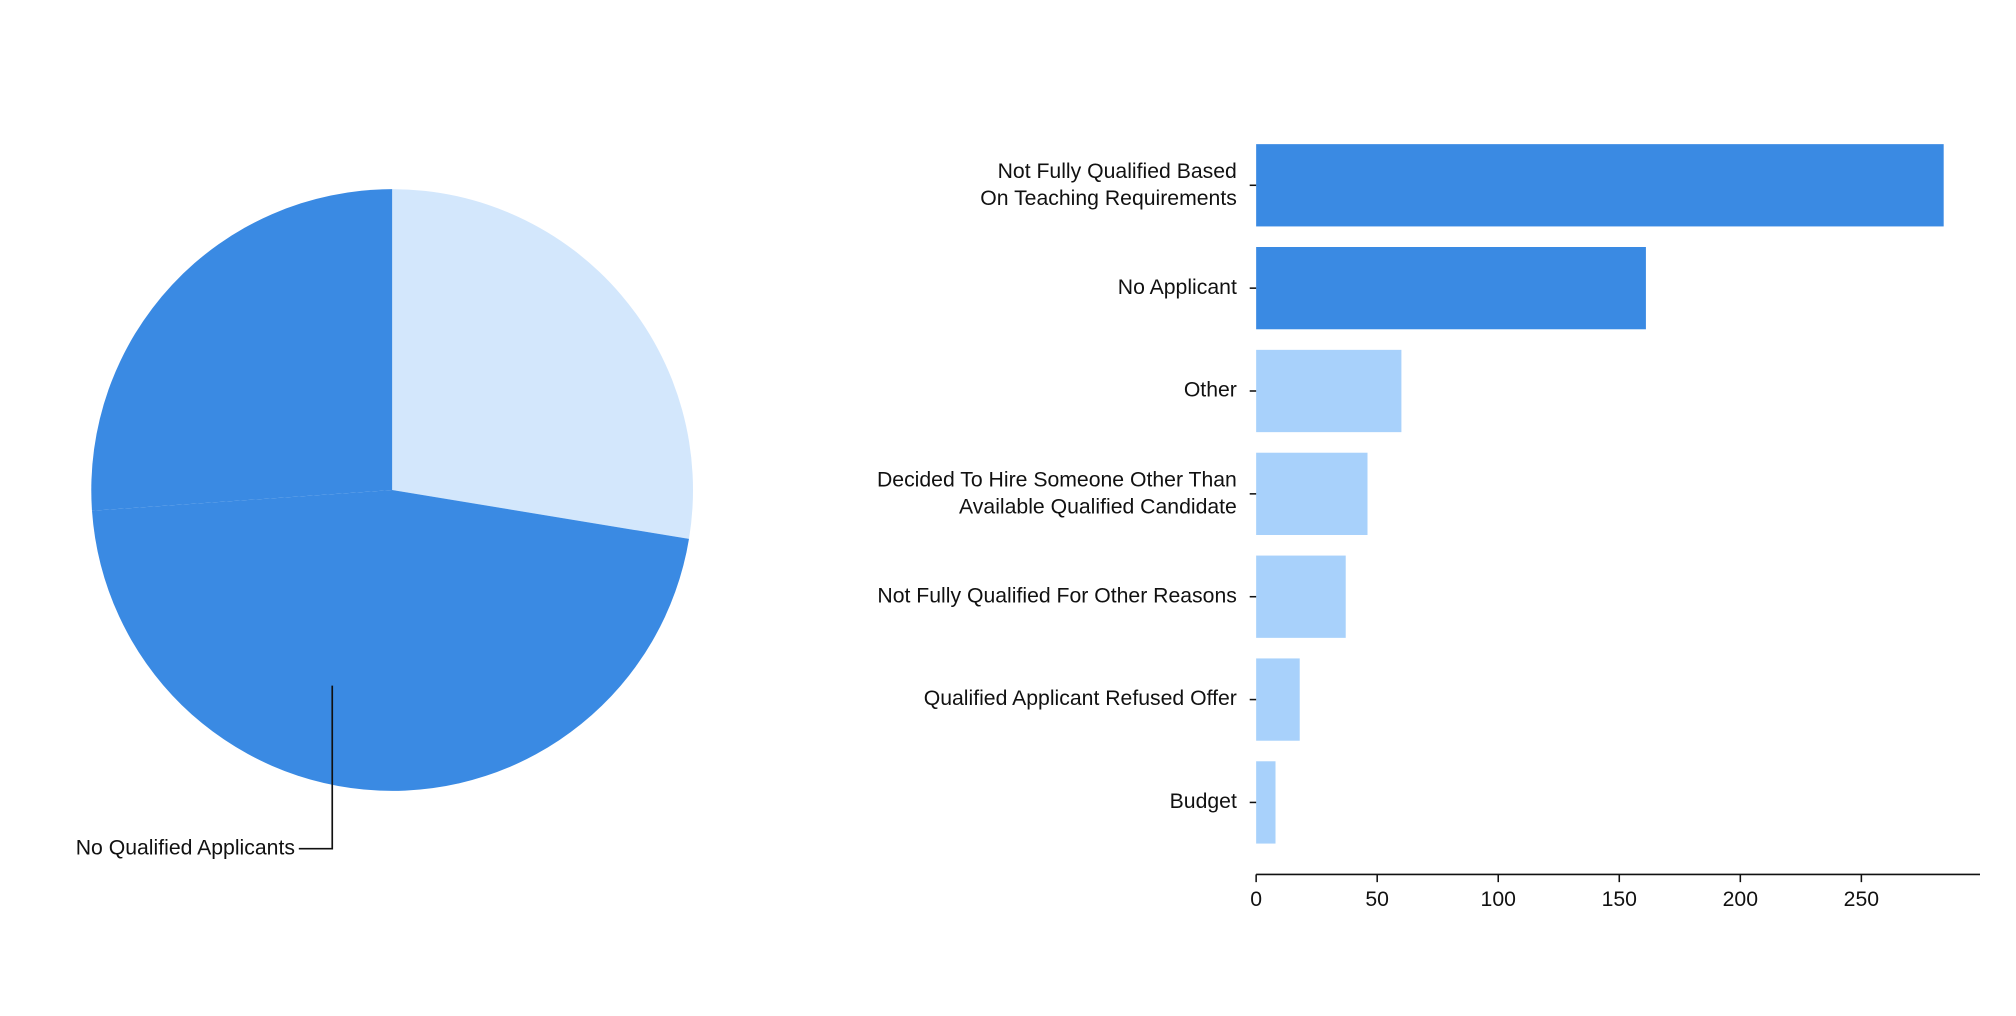 Image resolution: width=2016 pixels, height=1016 pixels. I want to click on y-tick-label: Budget, so click(1203, 801).